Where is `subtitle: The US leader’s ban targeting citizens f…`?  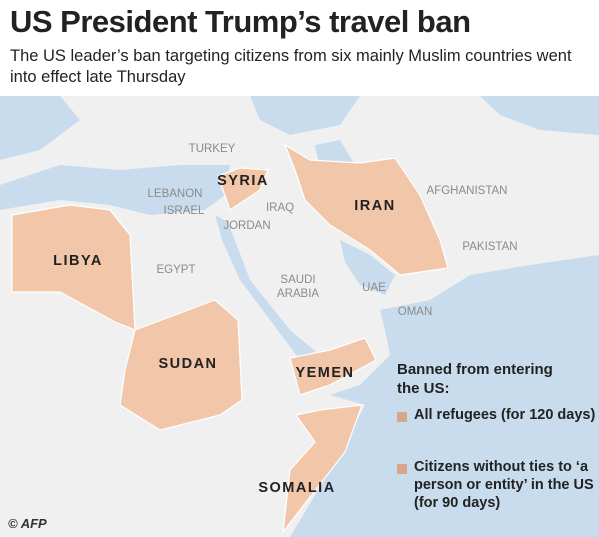
subtitle: The US leader’s ban targeting citizens f… is located at coordinates (291, 66).